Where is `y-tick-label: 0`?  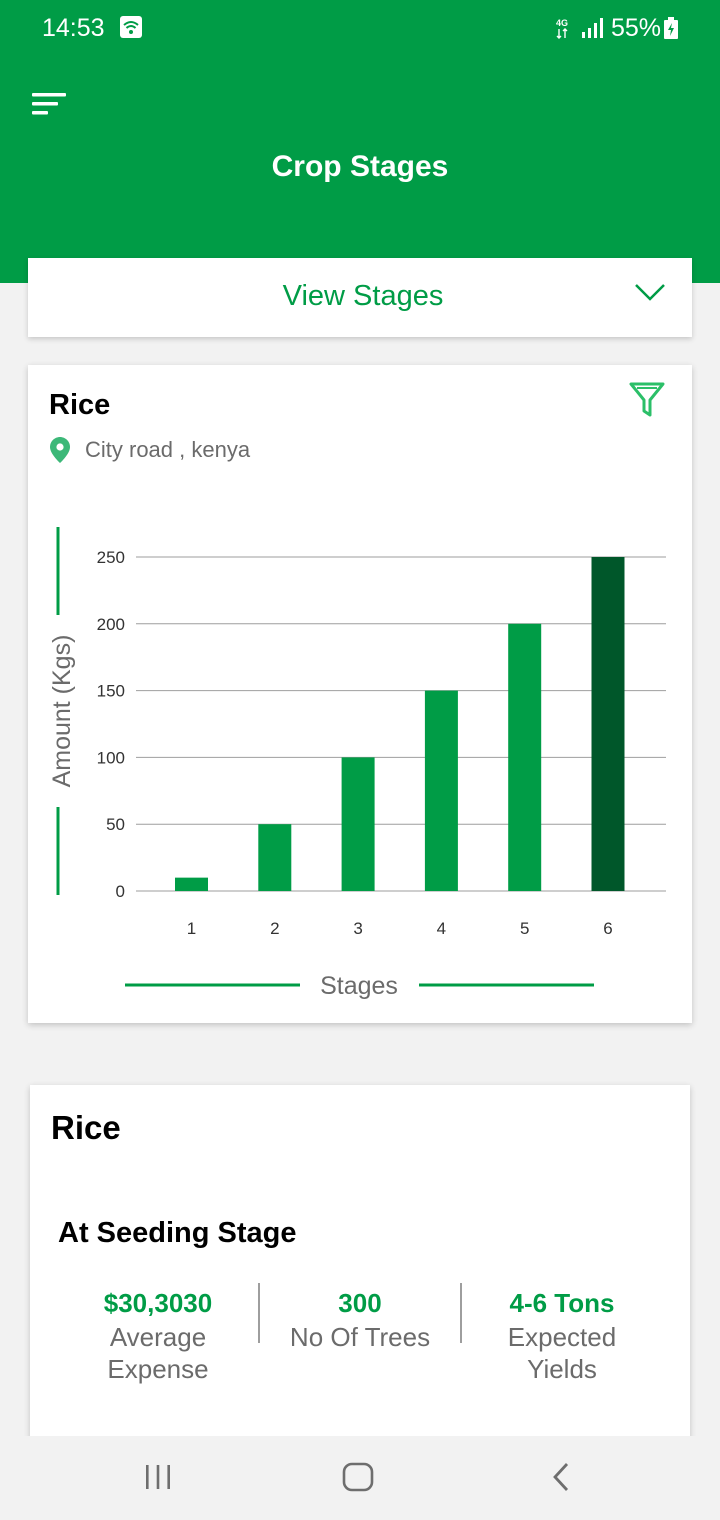 y-tick-label: 0 is located at coordinates (120, 891).